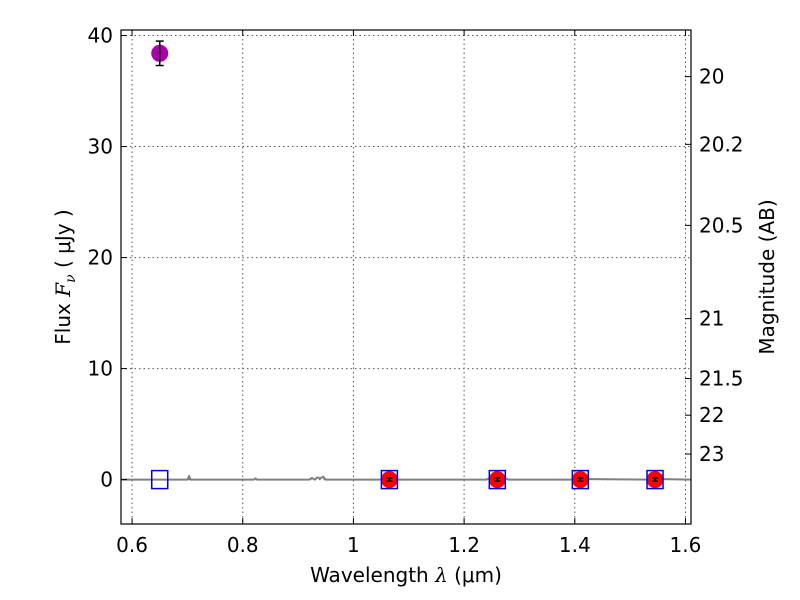 The height and width of the screenshot is (600, 800). I want to click on x-tick-label: 1.6, so click(686, 545).